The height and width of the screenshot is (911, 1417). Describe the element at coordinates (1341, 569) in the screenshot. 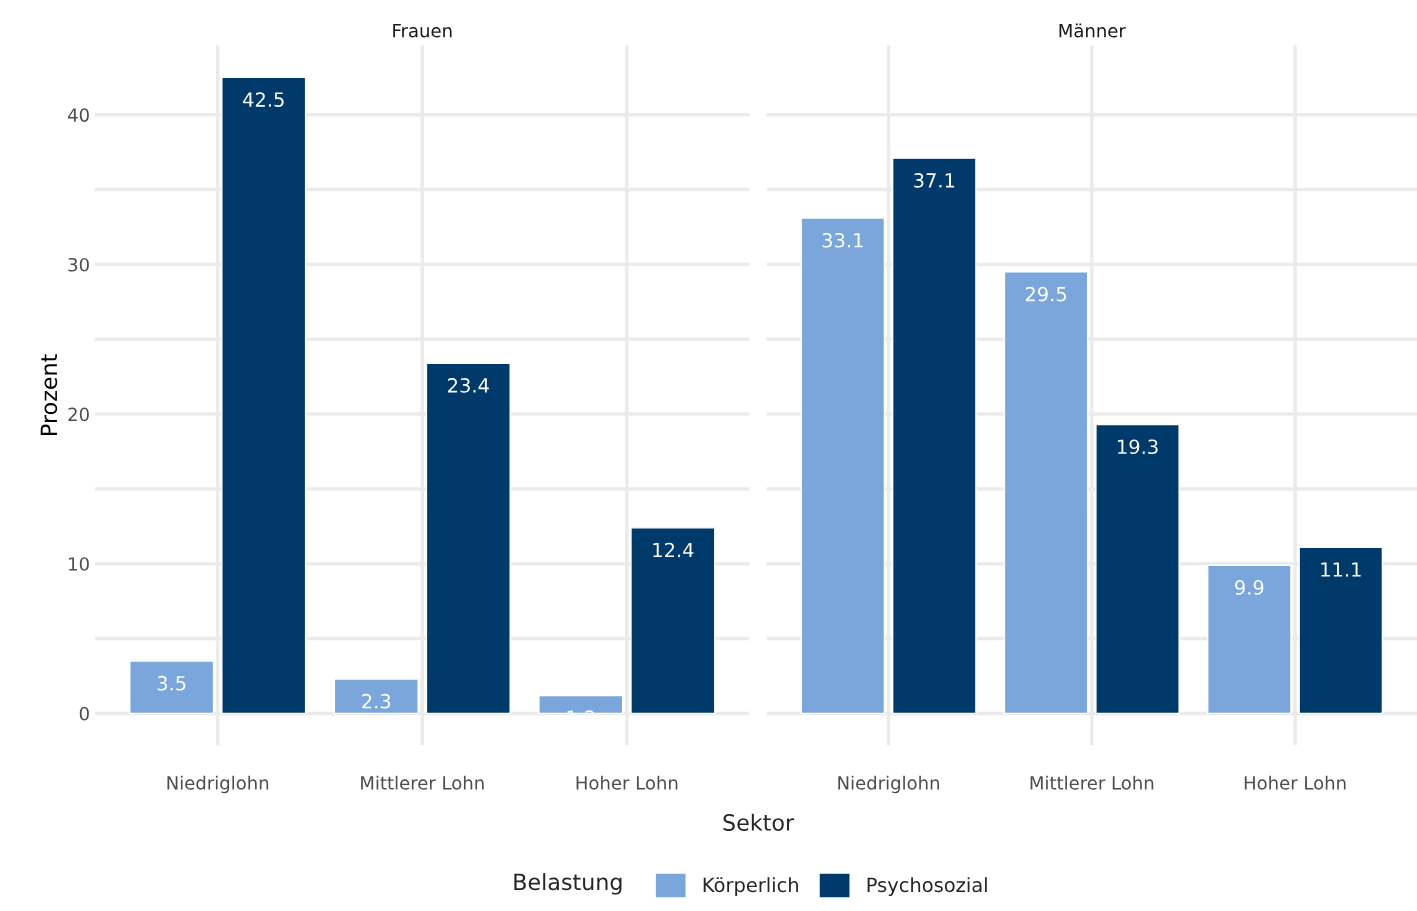

I see `data-label: 11.1` at that location.